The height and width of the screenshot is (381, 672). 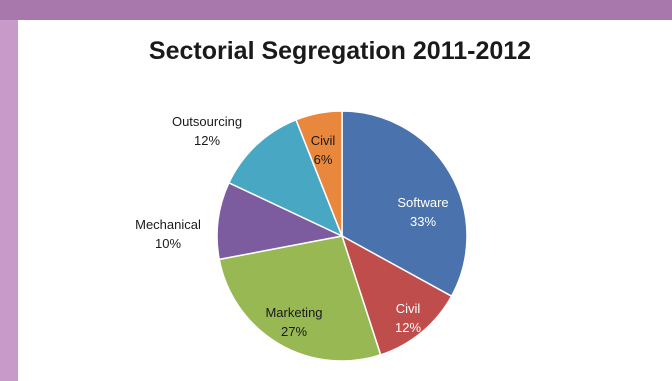 I want to click on data-label-outsourcing-4: Outsourcing 12%, so click(x=207, y=131).